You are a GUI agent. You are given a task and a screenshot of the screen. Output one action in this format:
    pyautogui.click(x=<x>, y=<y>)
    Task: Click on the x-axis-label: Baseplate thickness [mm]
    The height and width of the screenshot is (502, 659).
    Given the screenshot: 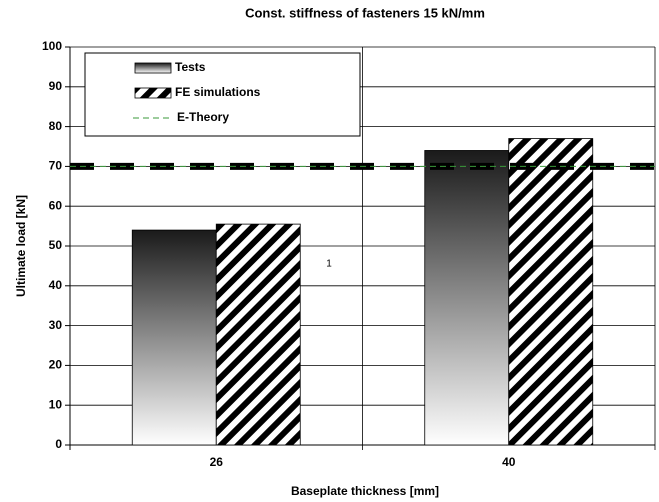 What is the action you would take?
    pyautogui.click(x=365, y=491)
    